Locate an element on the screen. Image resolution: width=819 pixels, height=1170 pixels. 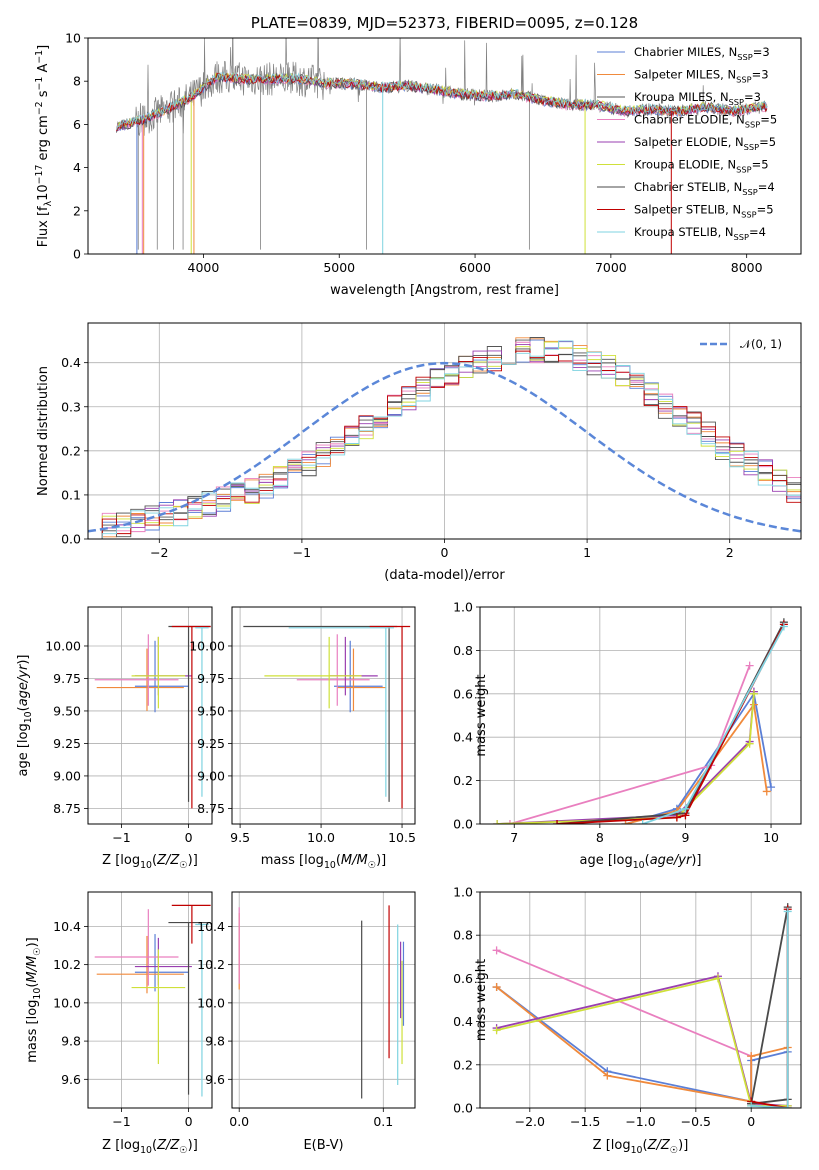
y-tick-label: 6 is located at coordinates (77, 124).